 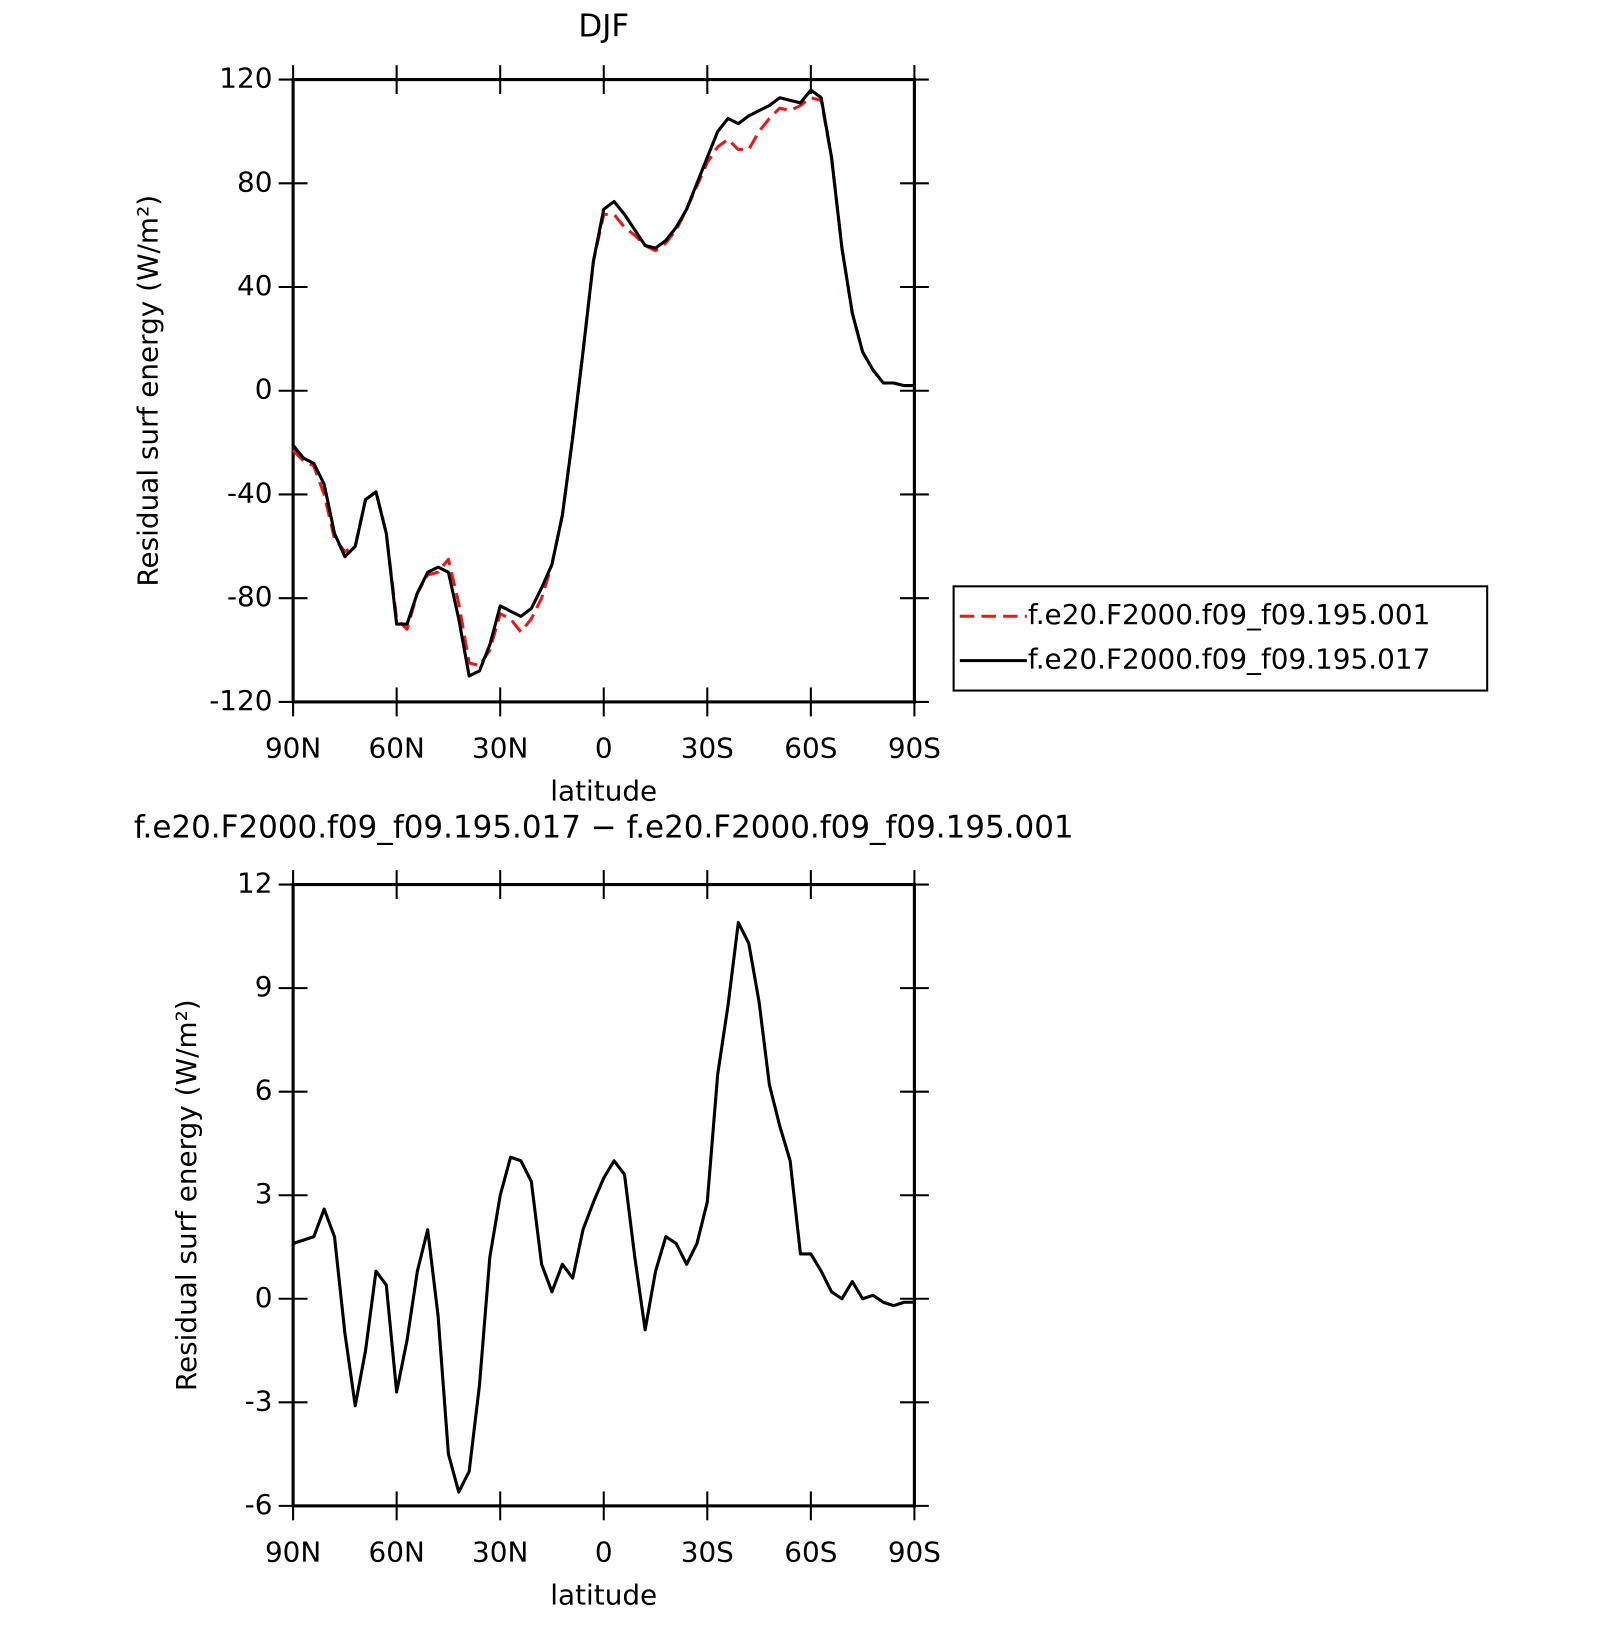 I want to click on chart-title: DJF, so click(x=603, y=26).